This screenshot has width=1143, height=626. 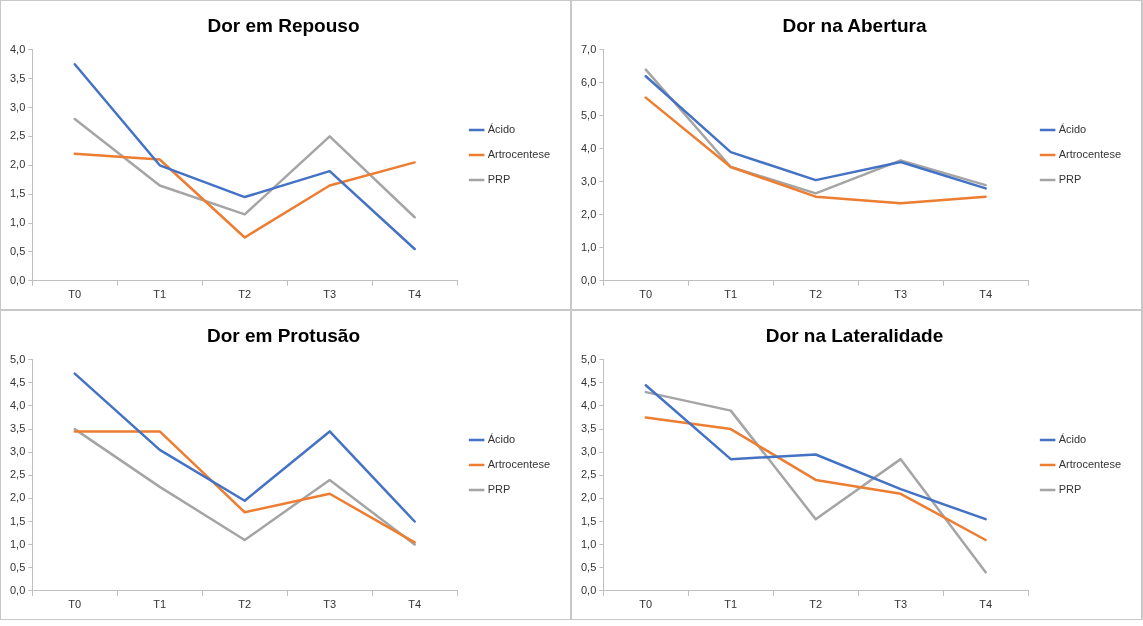 I want to click on chart-title: Dor em Protusão, so click(x=283, y=335).